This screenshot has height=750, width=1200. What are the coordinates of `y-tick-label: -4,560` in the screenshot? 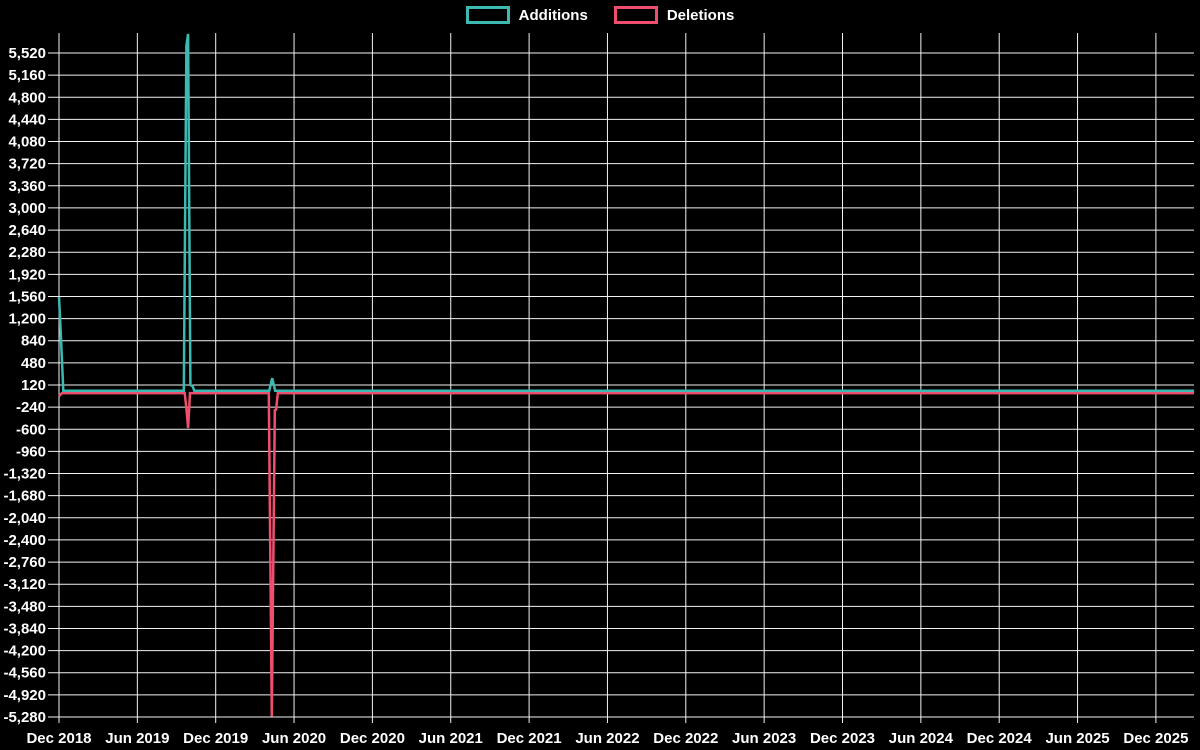 It's located at (24, 673).